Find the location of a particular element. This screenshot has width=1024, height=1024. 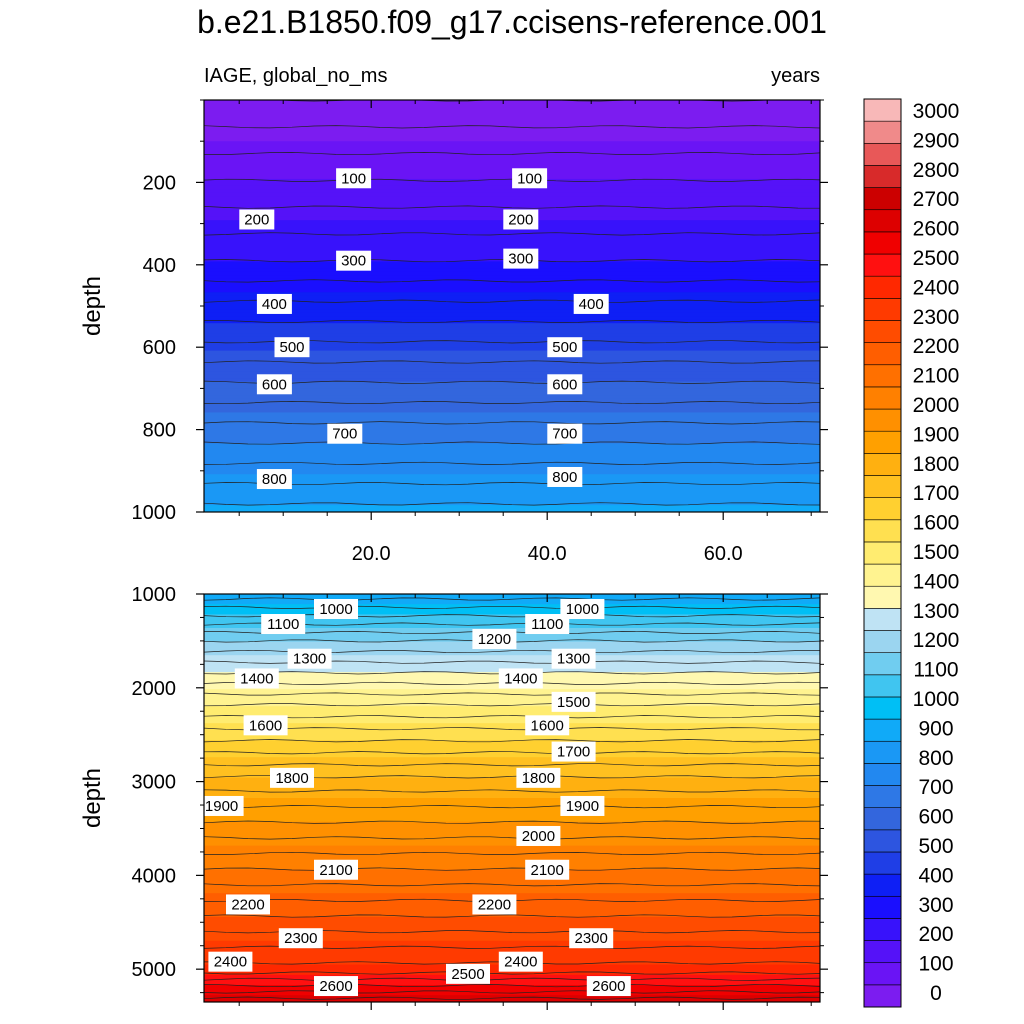

contour-label: 500 is located at coordinates (564, 347).